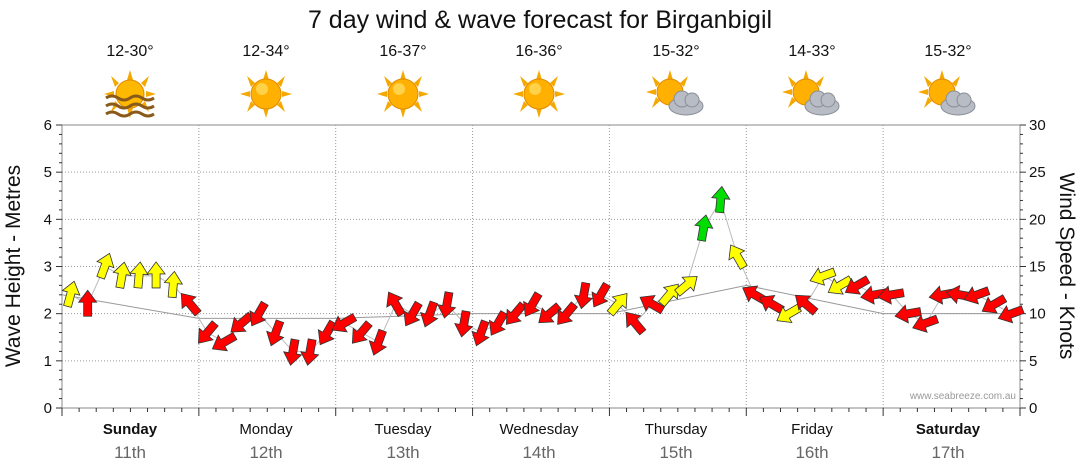 This screenshot has width=1080, height=475. What do you see at coordinates (676, 429) in the screenshot?
I see `day-label-thursday: Thursday` at bounding box center [676, 429].